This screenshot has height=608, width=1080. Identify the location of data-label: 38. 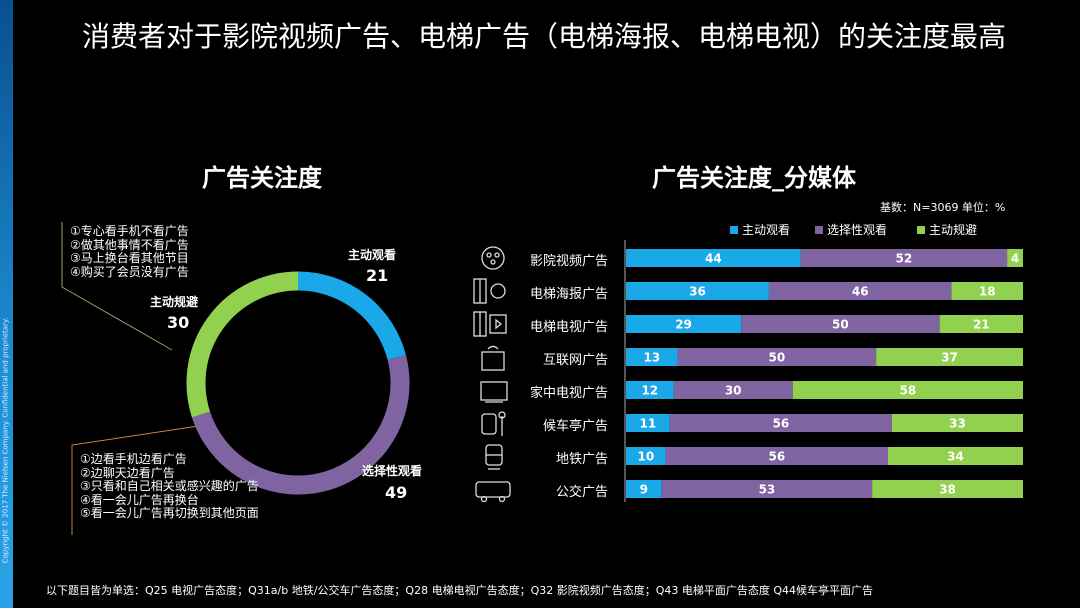
(947, 490).